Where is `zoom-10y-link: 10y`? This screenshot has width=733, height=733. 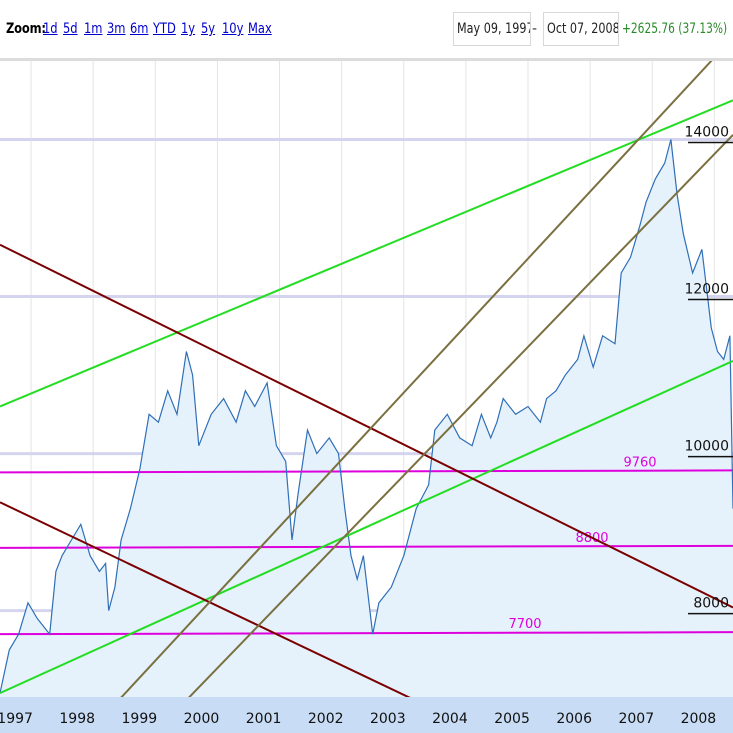 zoom-10y-link: 10y is located at coordinates (233, 29).